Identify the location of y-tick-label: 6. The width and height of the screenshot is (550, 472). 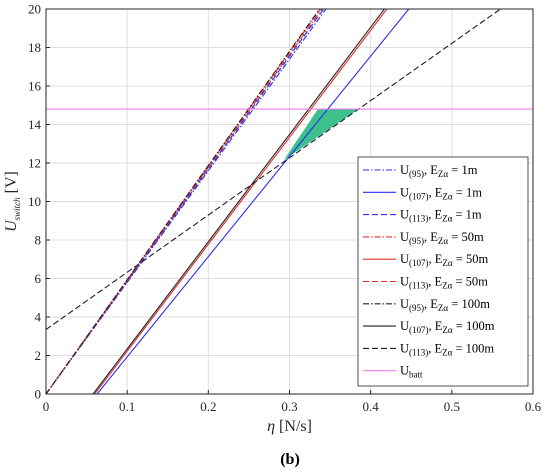
(38, 278).